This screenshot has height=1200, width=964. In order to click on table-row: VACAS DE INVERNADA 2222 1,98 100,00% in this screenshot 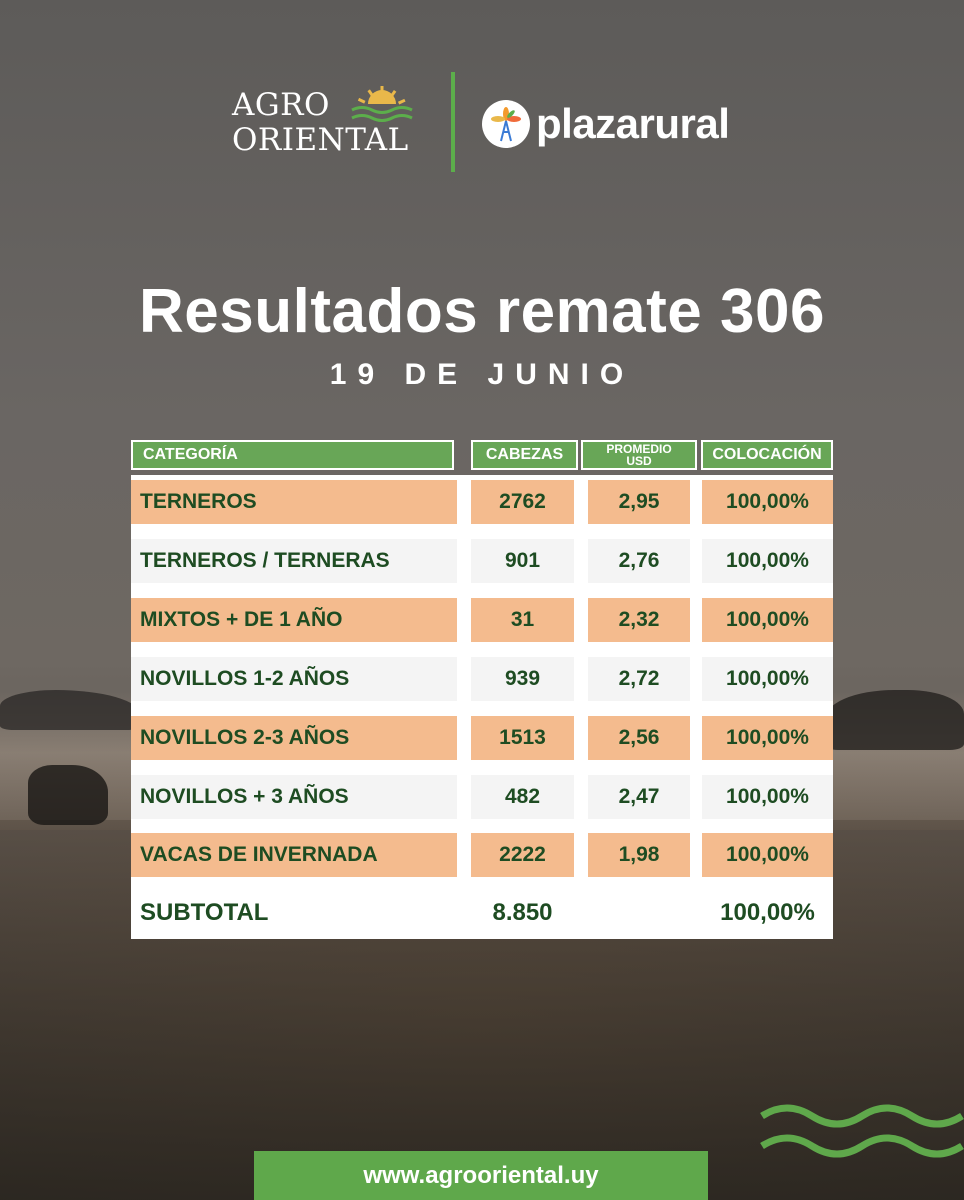, I will do `click(482, 859)`.